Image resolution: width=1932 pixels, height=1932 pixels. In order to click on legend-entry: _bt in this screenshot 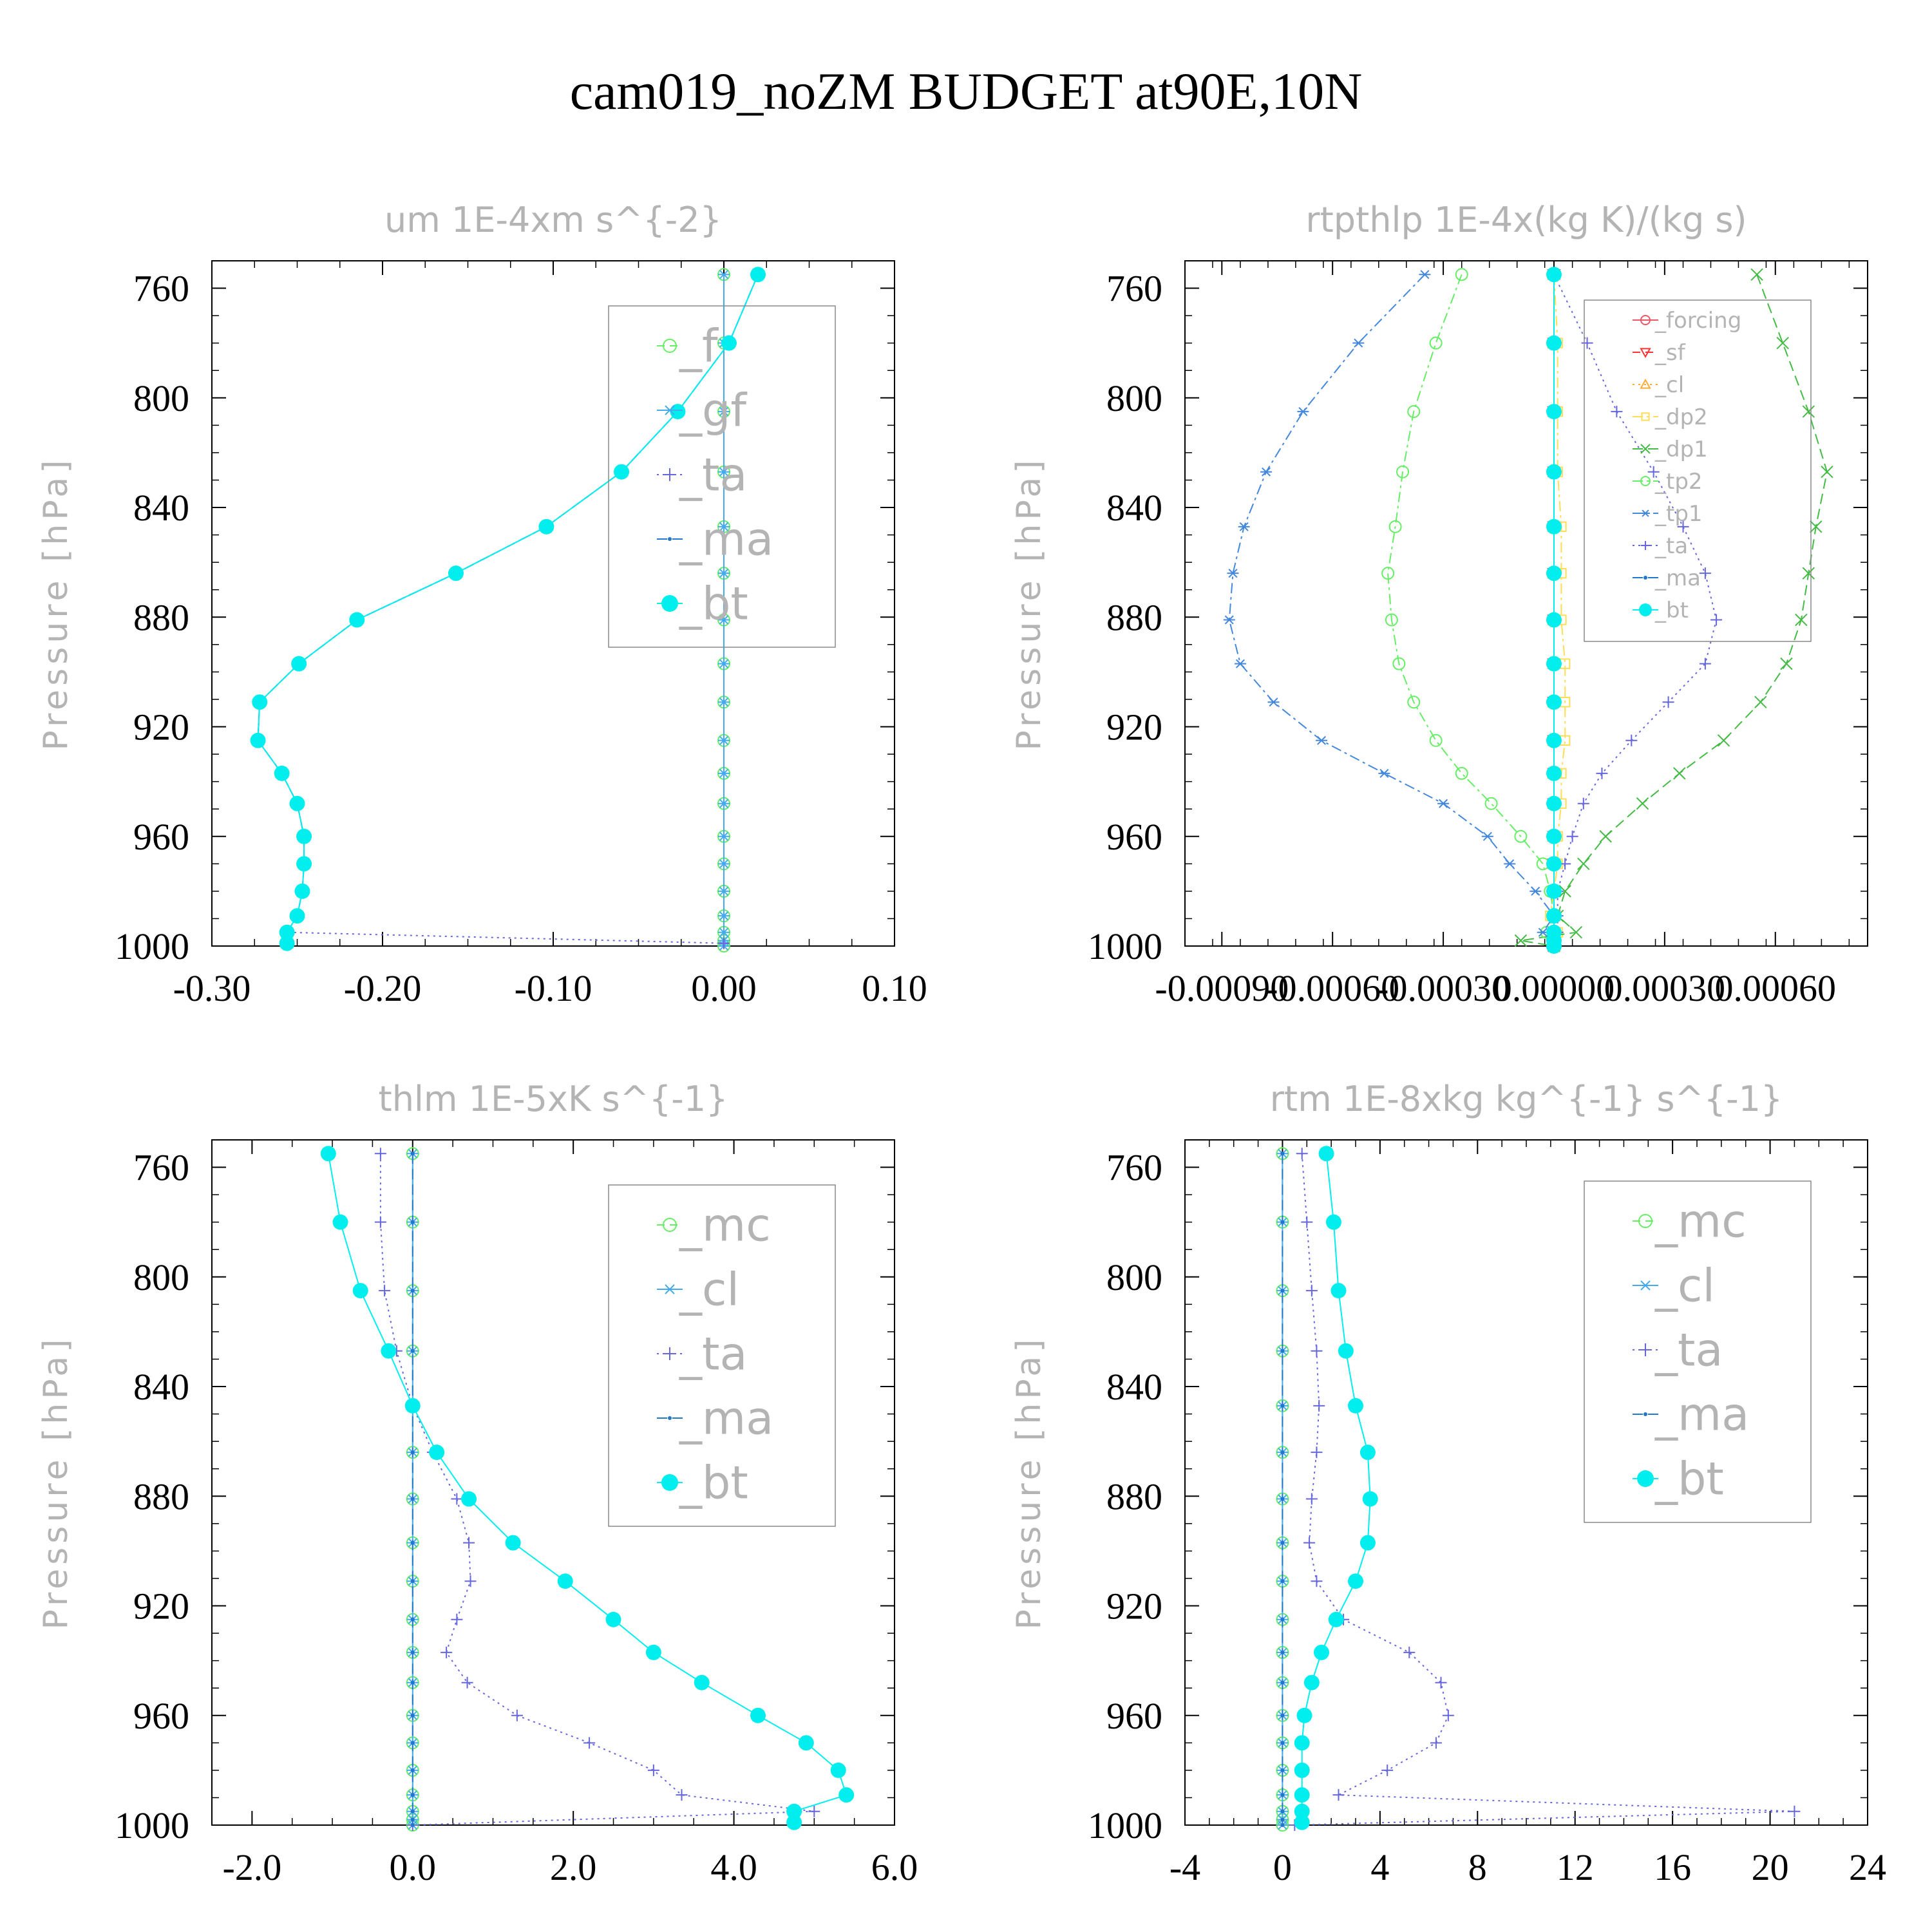, I will do `click(702, 1483)`.